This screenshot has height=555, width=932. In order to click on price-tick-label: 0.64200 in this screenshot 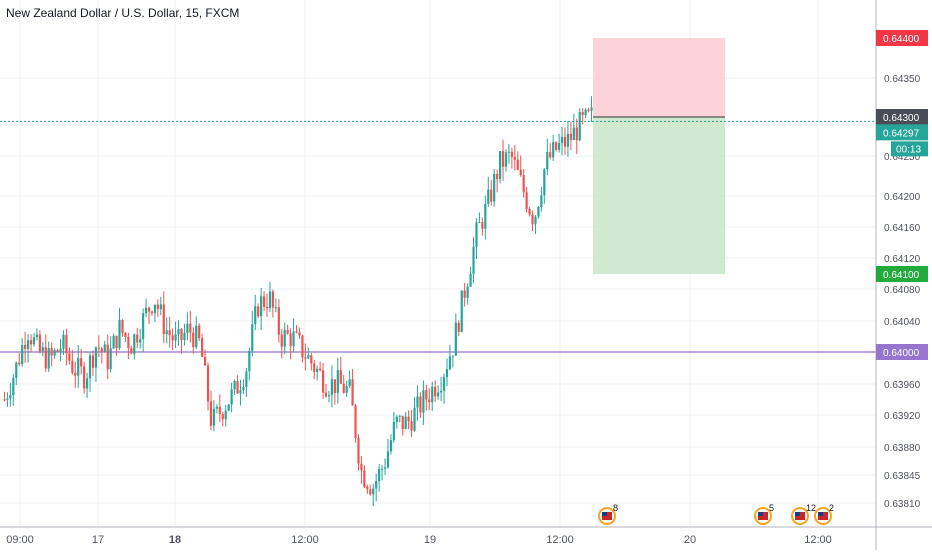, I will do `click(902, 197)`.